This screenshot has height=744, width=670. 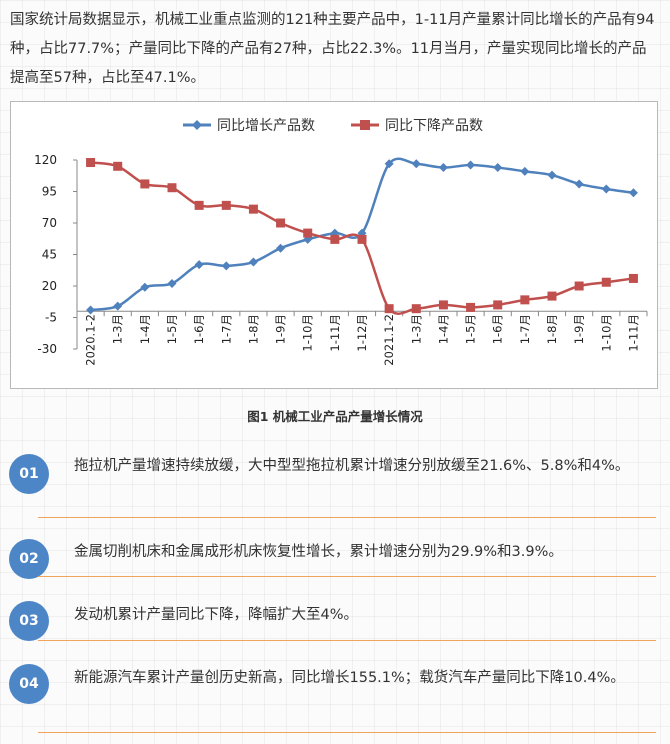 I want to click on legend-label-0: 同比增长产品数, so click(x=266, y=126).